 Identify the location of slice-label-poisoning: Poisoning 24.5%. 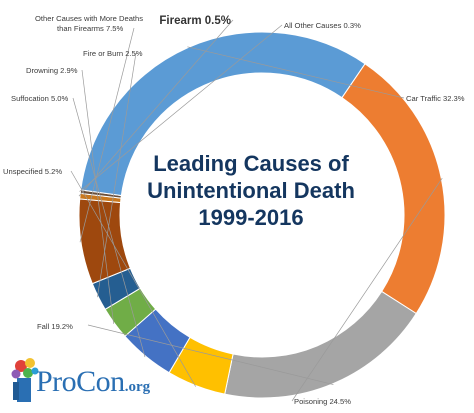
(322, 401).